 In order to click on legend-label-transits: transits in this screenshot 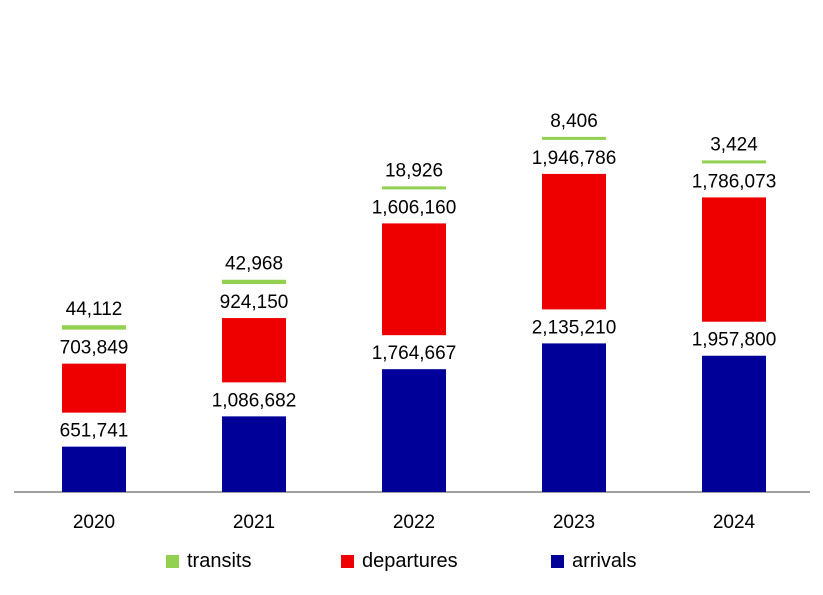, I will do `click(219, 561)`.